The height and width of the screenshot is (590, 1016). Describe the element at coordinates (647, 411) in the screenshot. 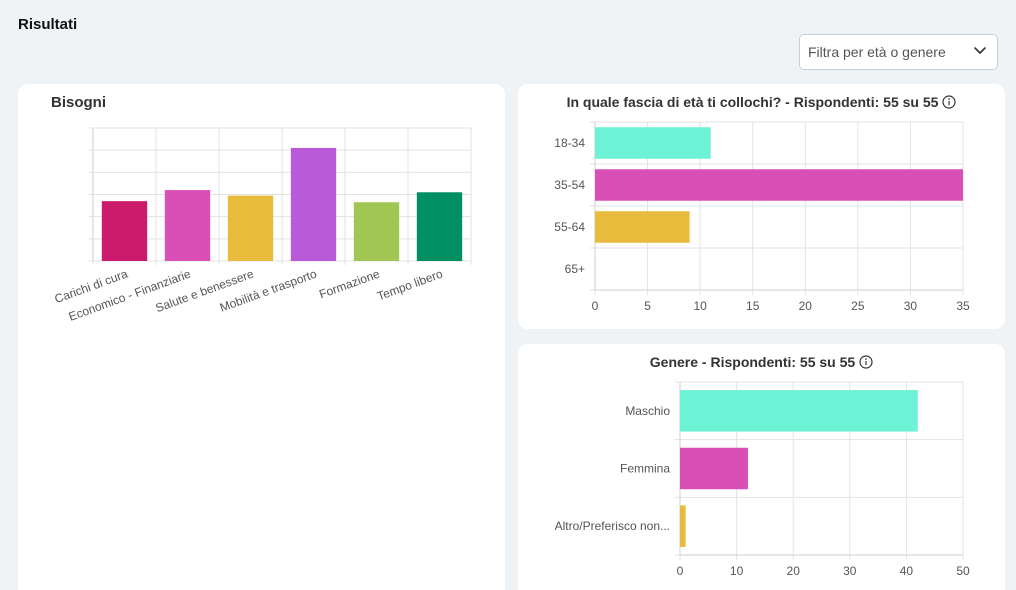

I see `y-tick-label: Maschio` at that location.